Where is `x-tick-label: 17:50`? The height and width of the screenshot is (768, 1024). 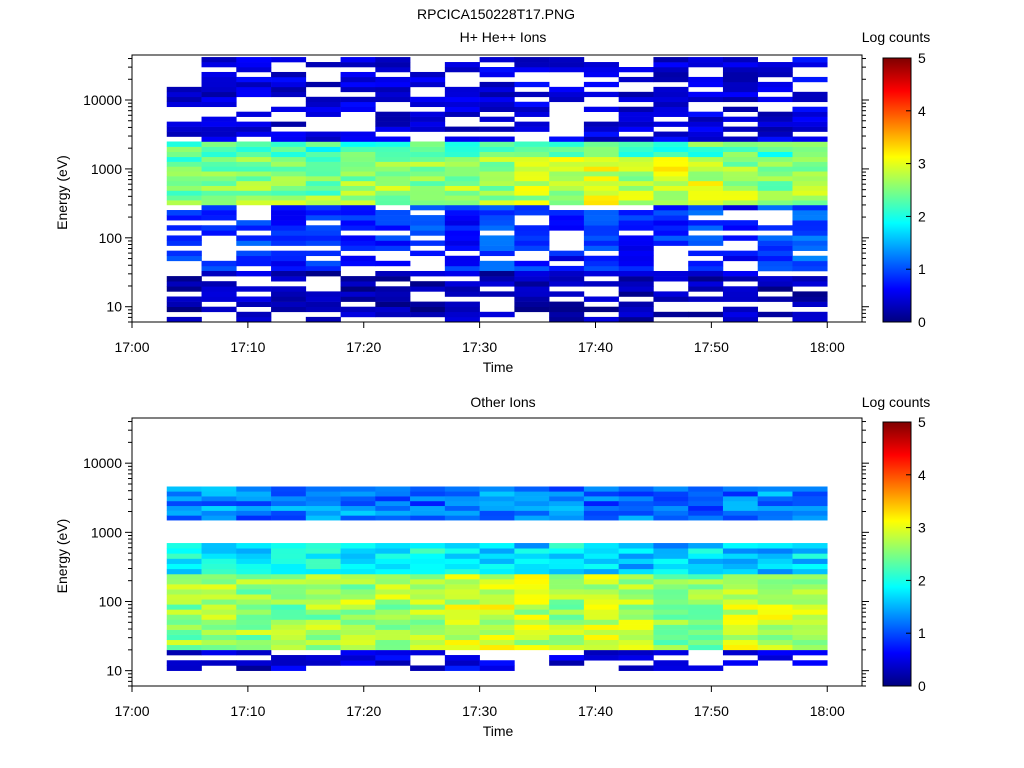 x-tick-label: 17:50 is located at coordinates (711, 347).